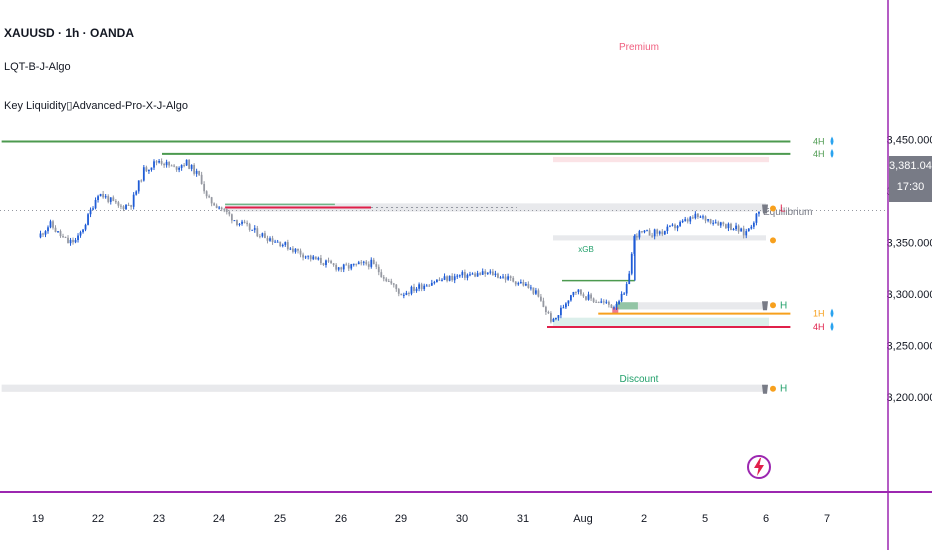  Describe the element at coordinates (583, 519) in the screenshot. I see `x-tick-label: Aug` at that location.